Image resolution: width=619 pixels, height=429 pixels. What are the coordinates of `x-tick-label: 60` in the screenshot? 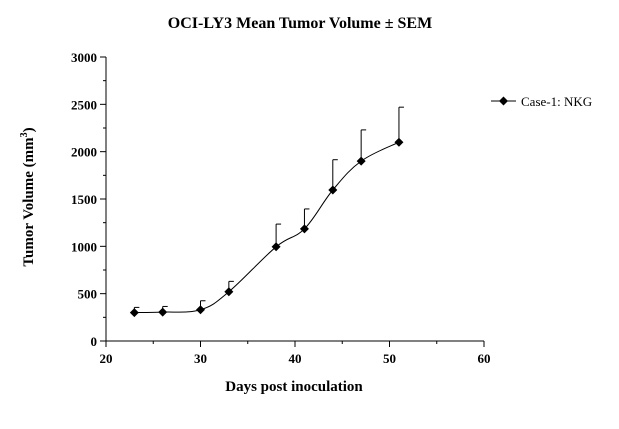 It's located at (484, 358).